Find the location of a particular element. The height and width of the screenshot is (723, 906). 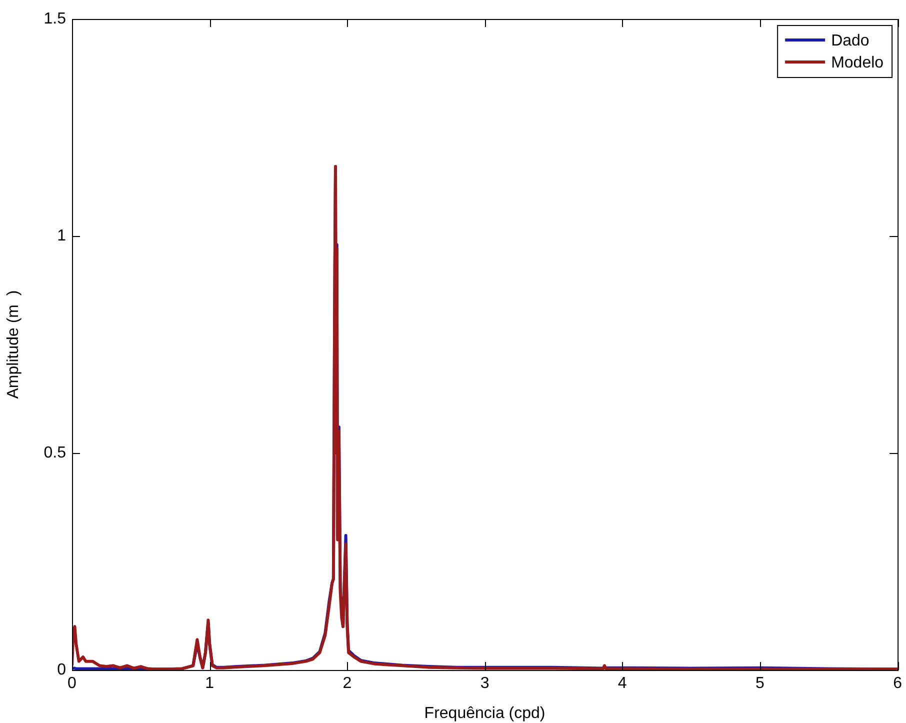

y-tick-label: 1.5 is located at coordinates (55, 19).